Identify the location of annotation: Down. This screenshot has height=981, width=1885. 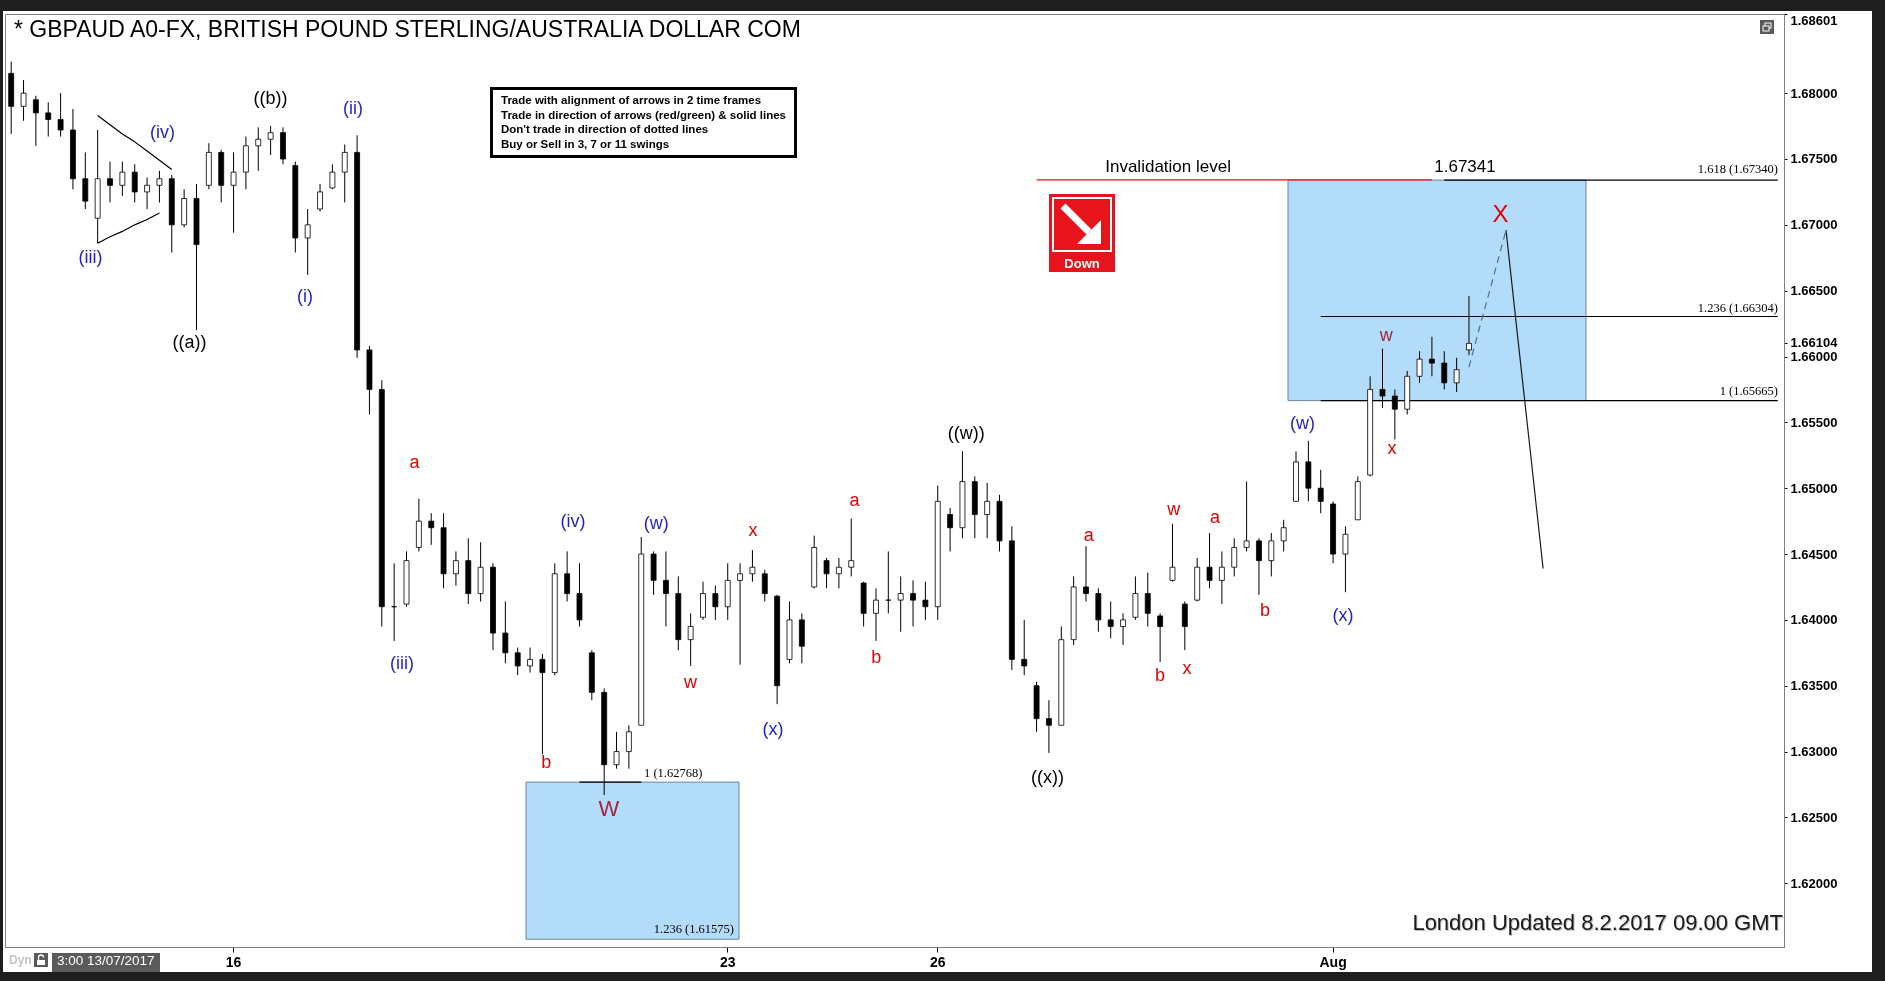
(1082, 264).